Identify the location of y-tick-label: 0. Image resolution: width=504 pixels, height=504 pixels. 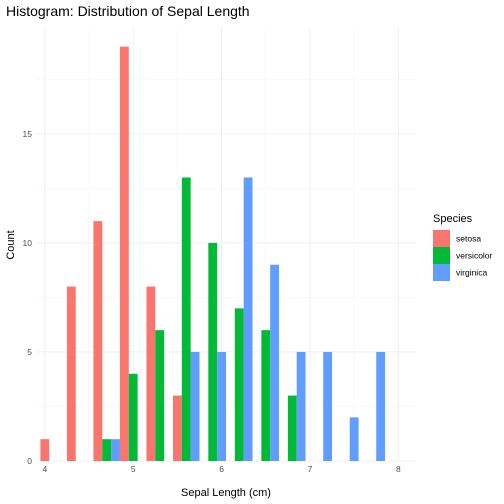
(29, 461).